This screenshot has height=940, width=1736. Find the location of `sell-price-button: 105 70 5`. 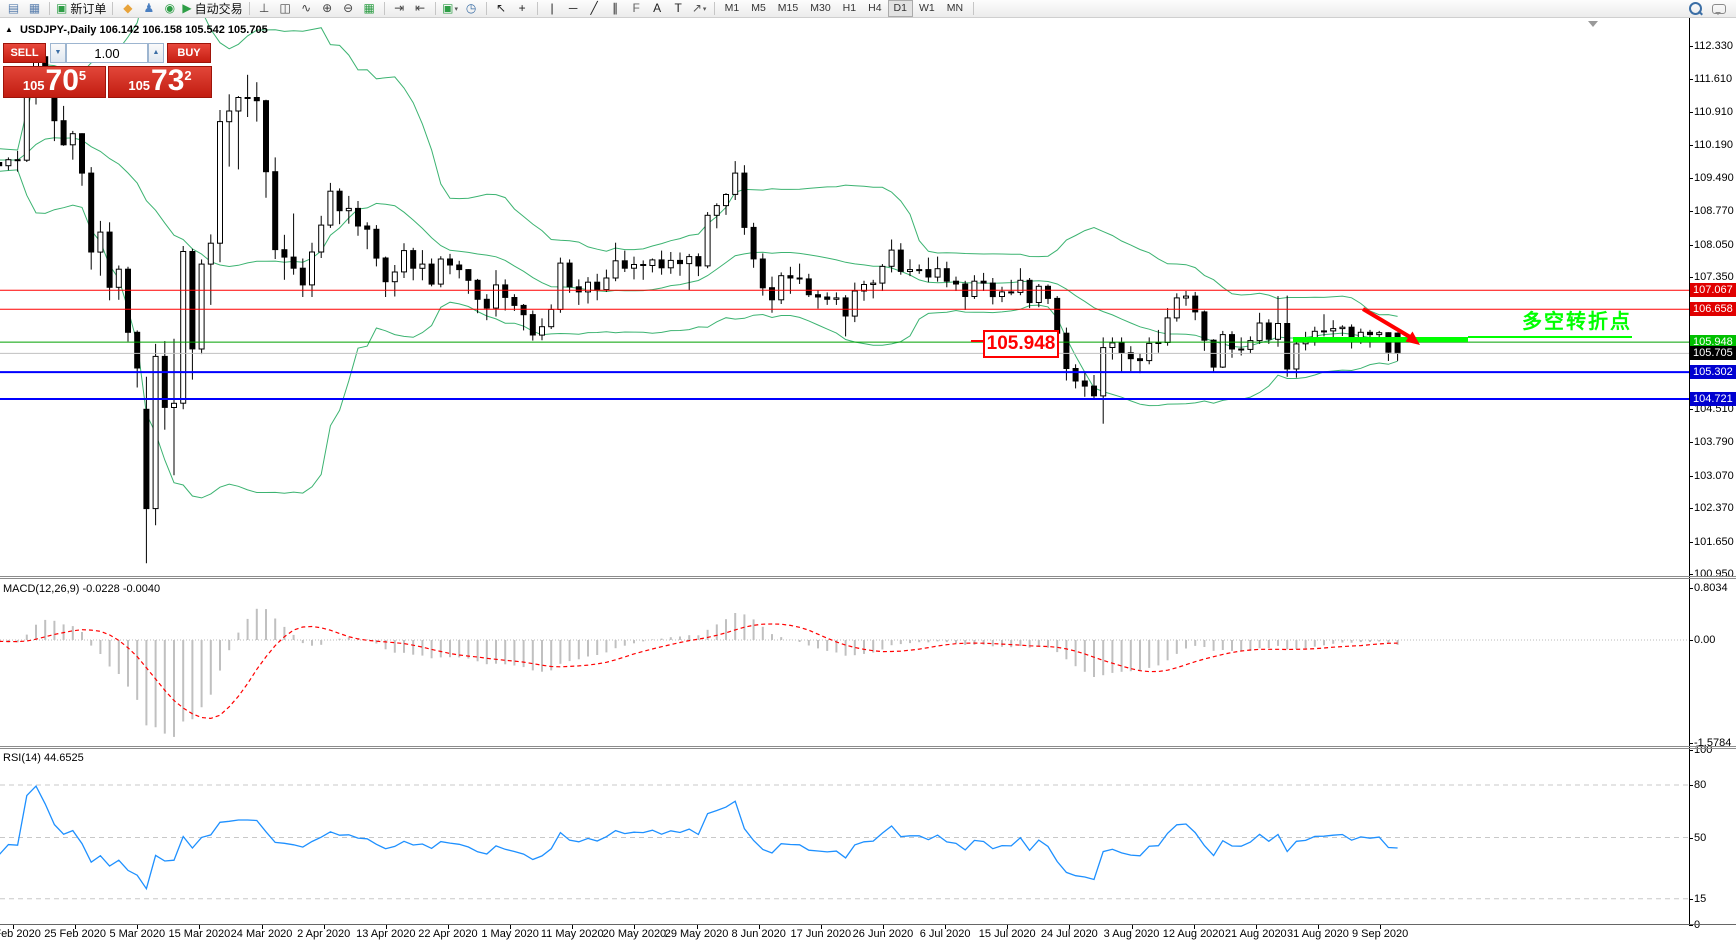

sell-price-button: 105 70 5 is located at coordinates (54, 82).